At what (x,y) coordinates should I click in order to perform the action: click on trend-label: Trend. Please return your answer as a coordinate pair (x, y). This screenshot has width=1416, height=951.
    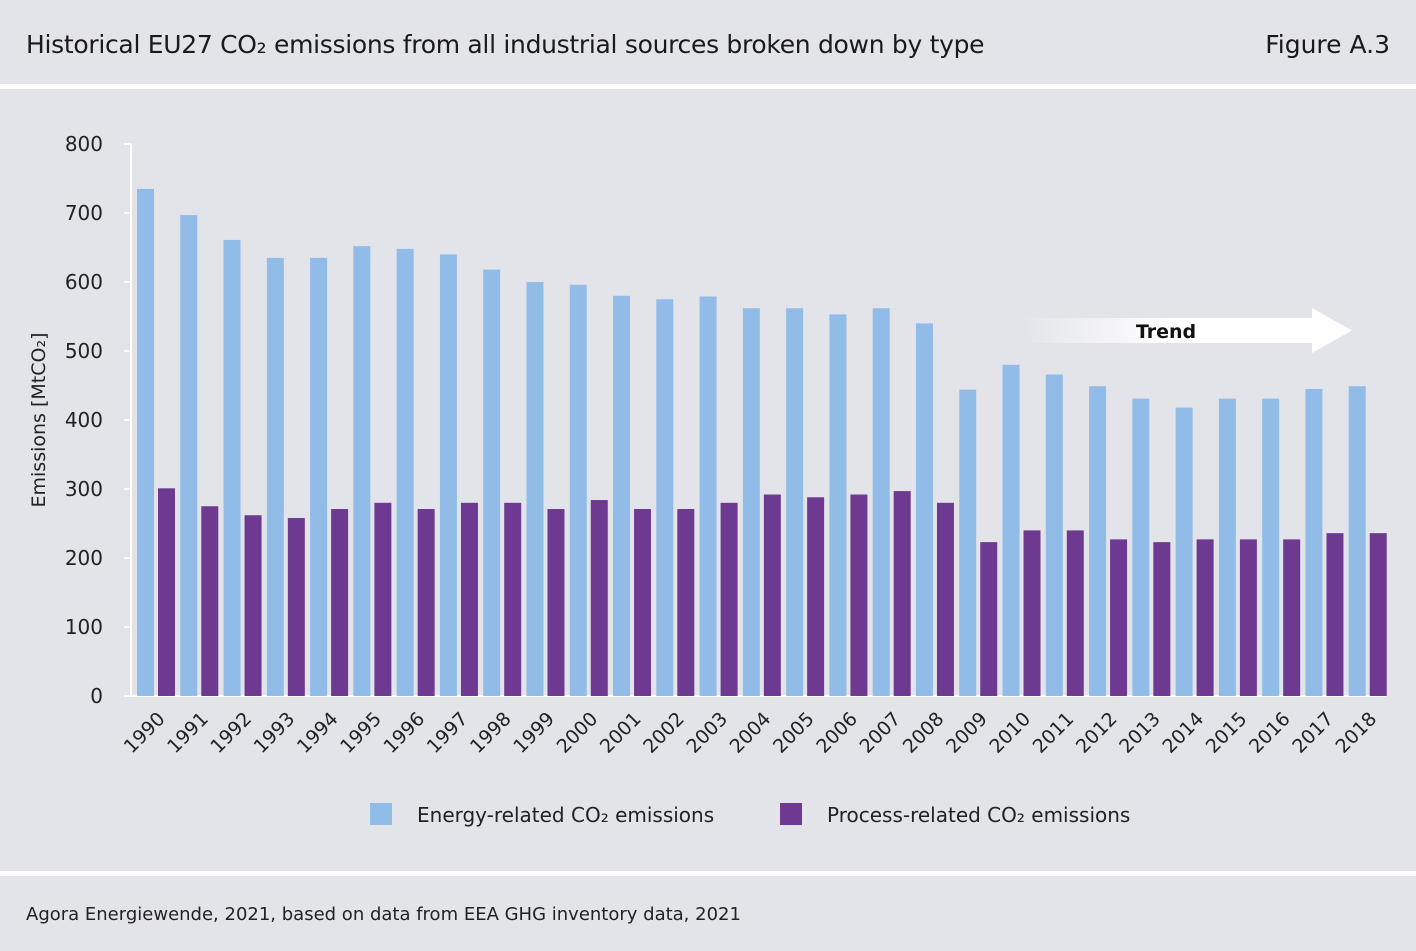
    Looking at the image, I should click on (1166, 332).